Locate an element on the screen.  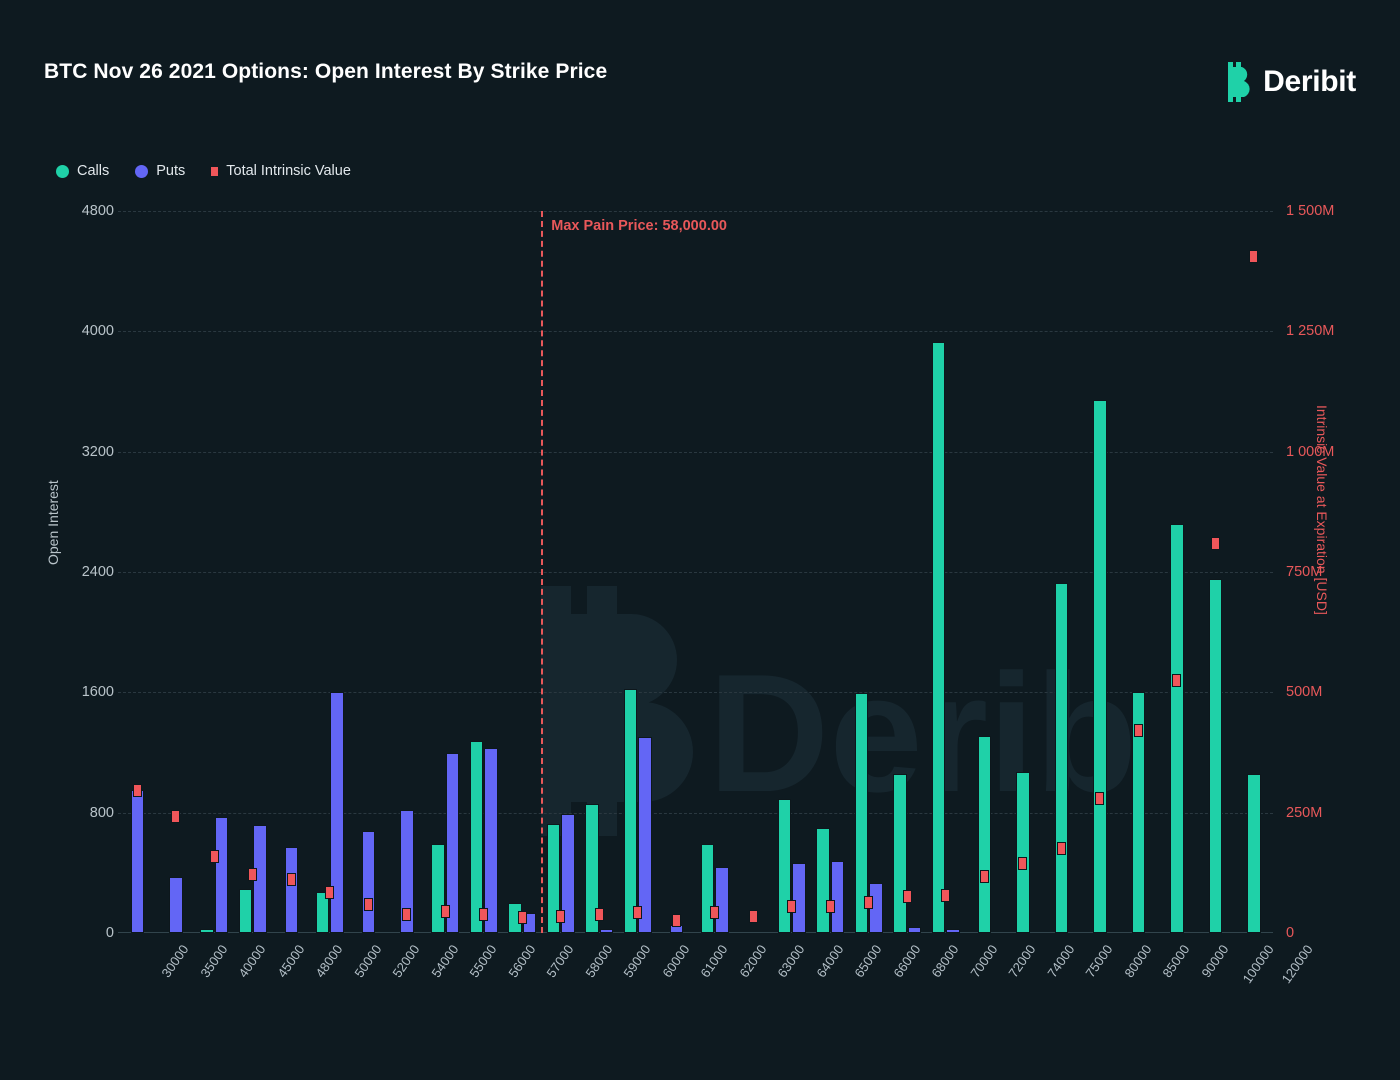
y-axis-left-tick: 800 is located at coordinates (101, 812).